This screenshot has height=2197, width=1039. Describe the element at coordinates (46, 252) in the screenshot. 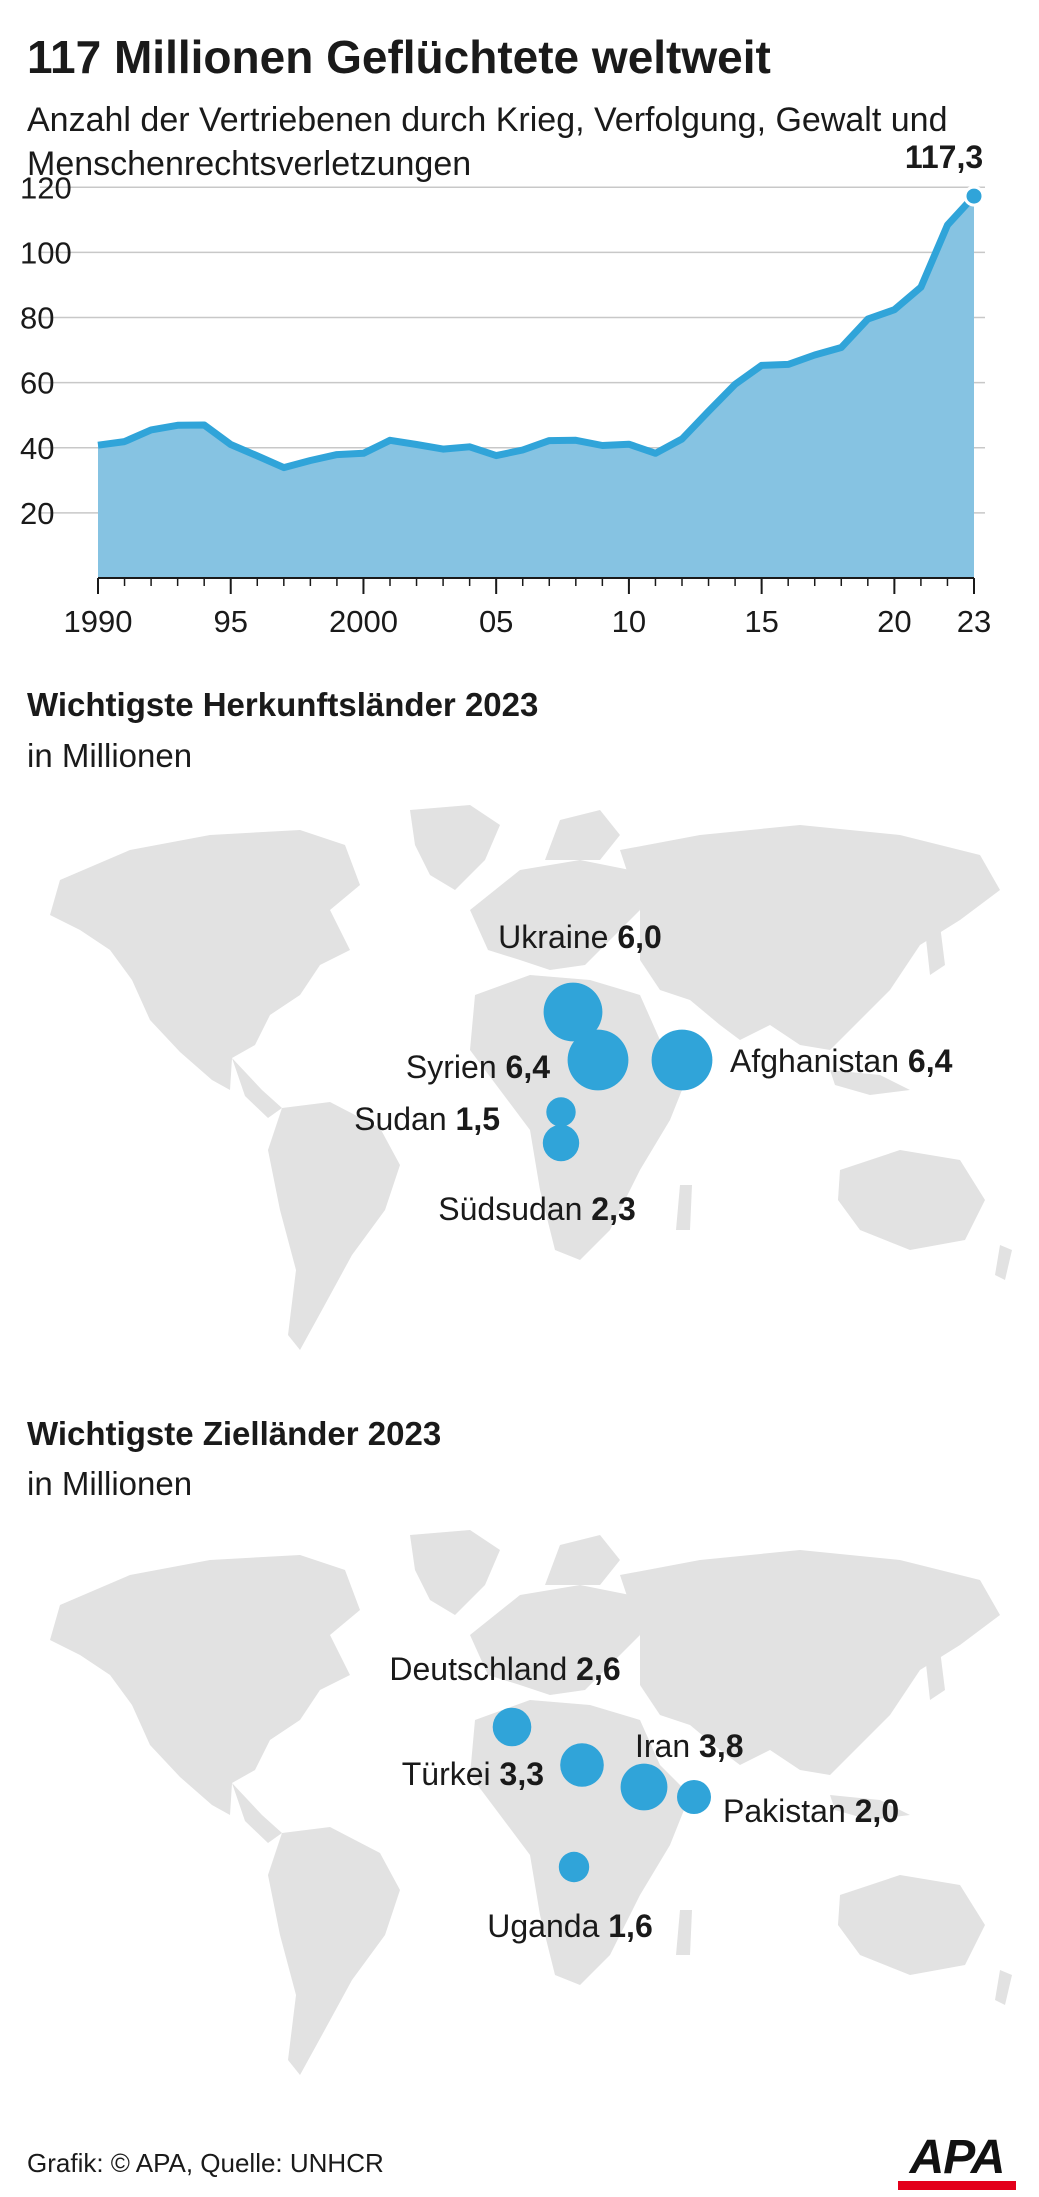

I see `y-tick-label: 100` at that location.